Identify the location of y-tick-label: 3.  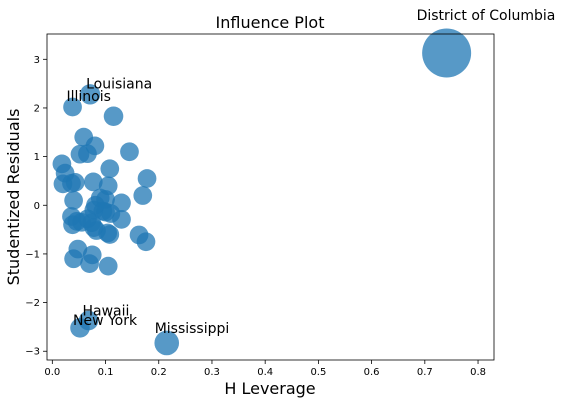
(37, 60).